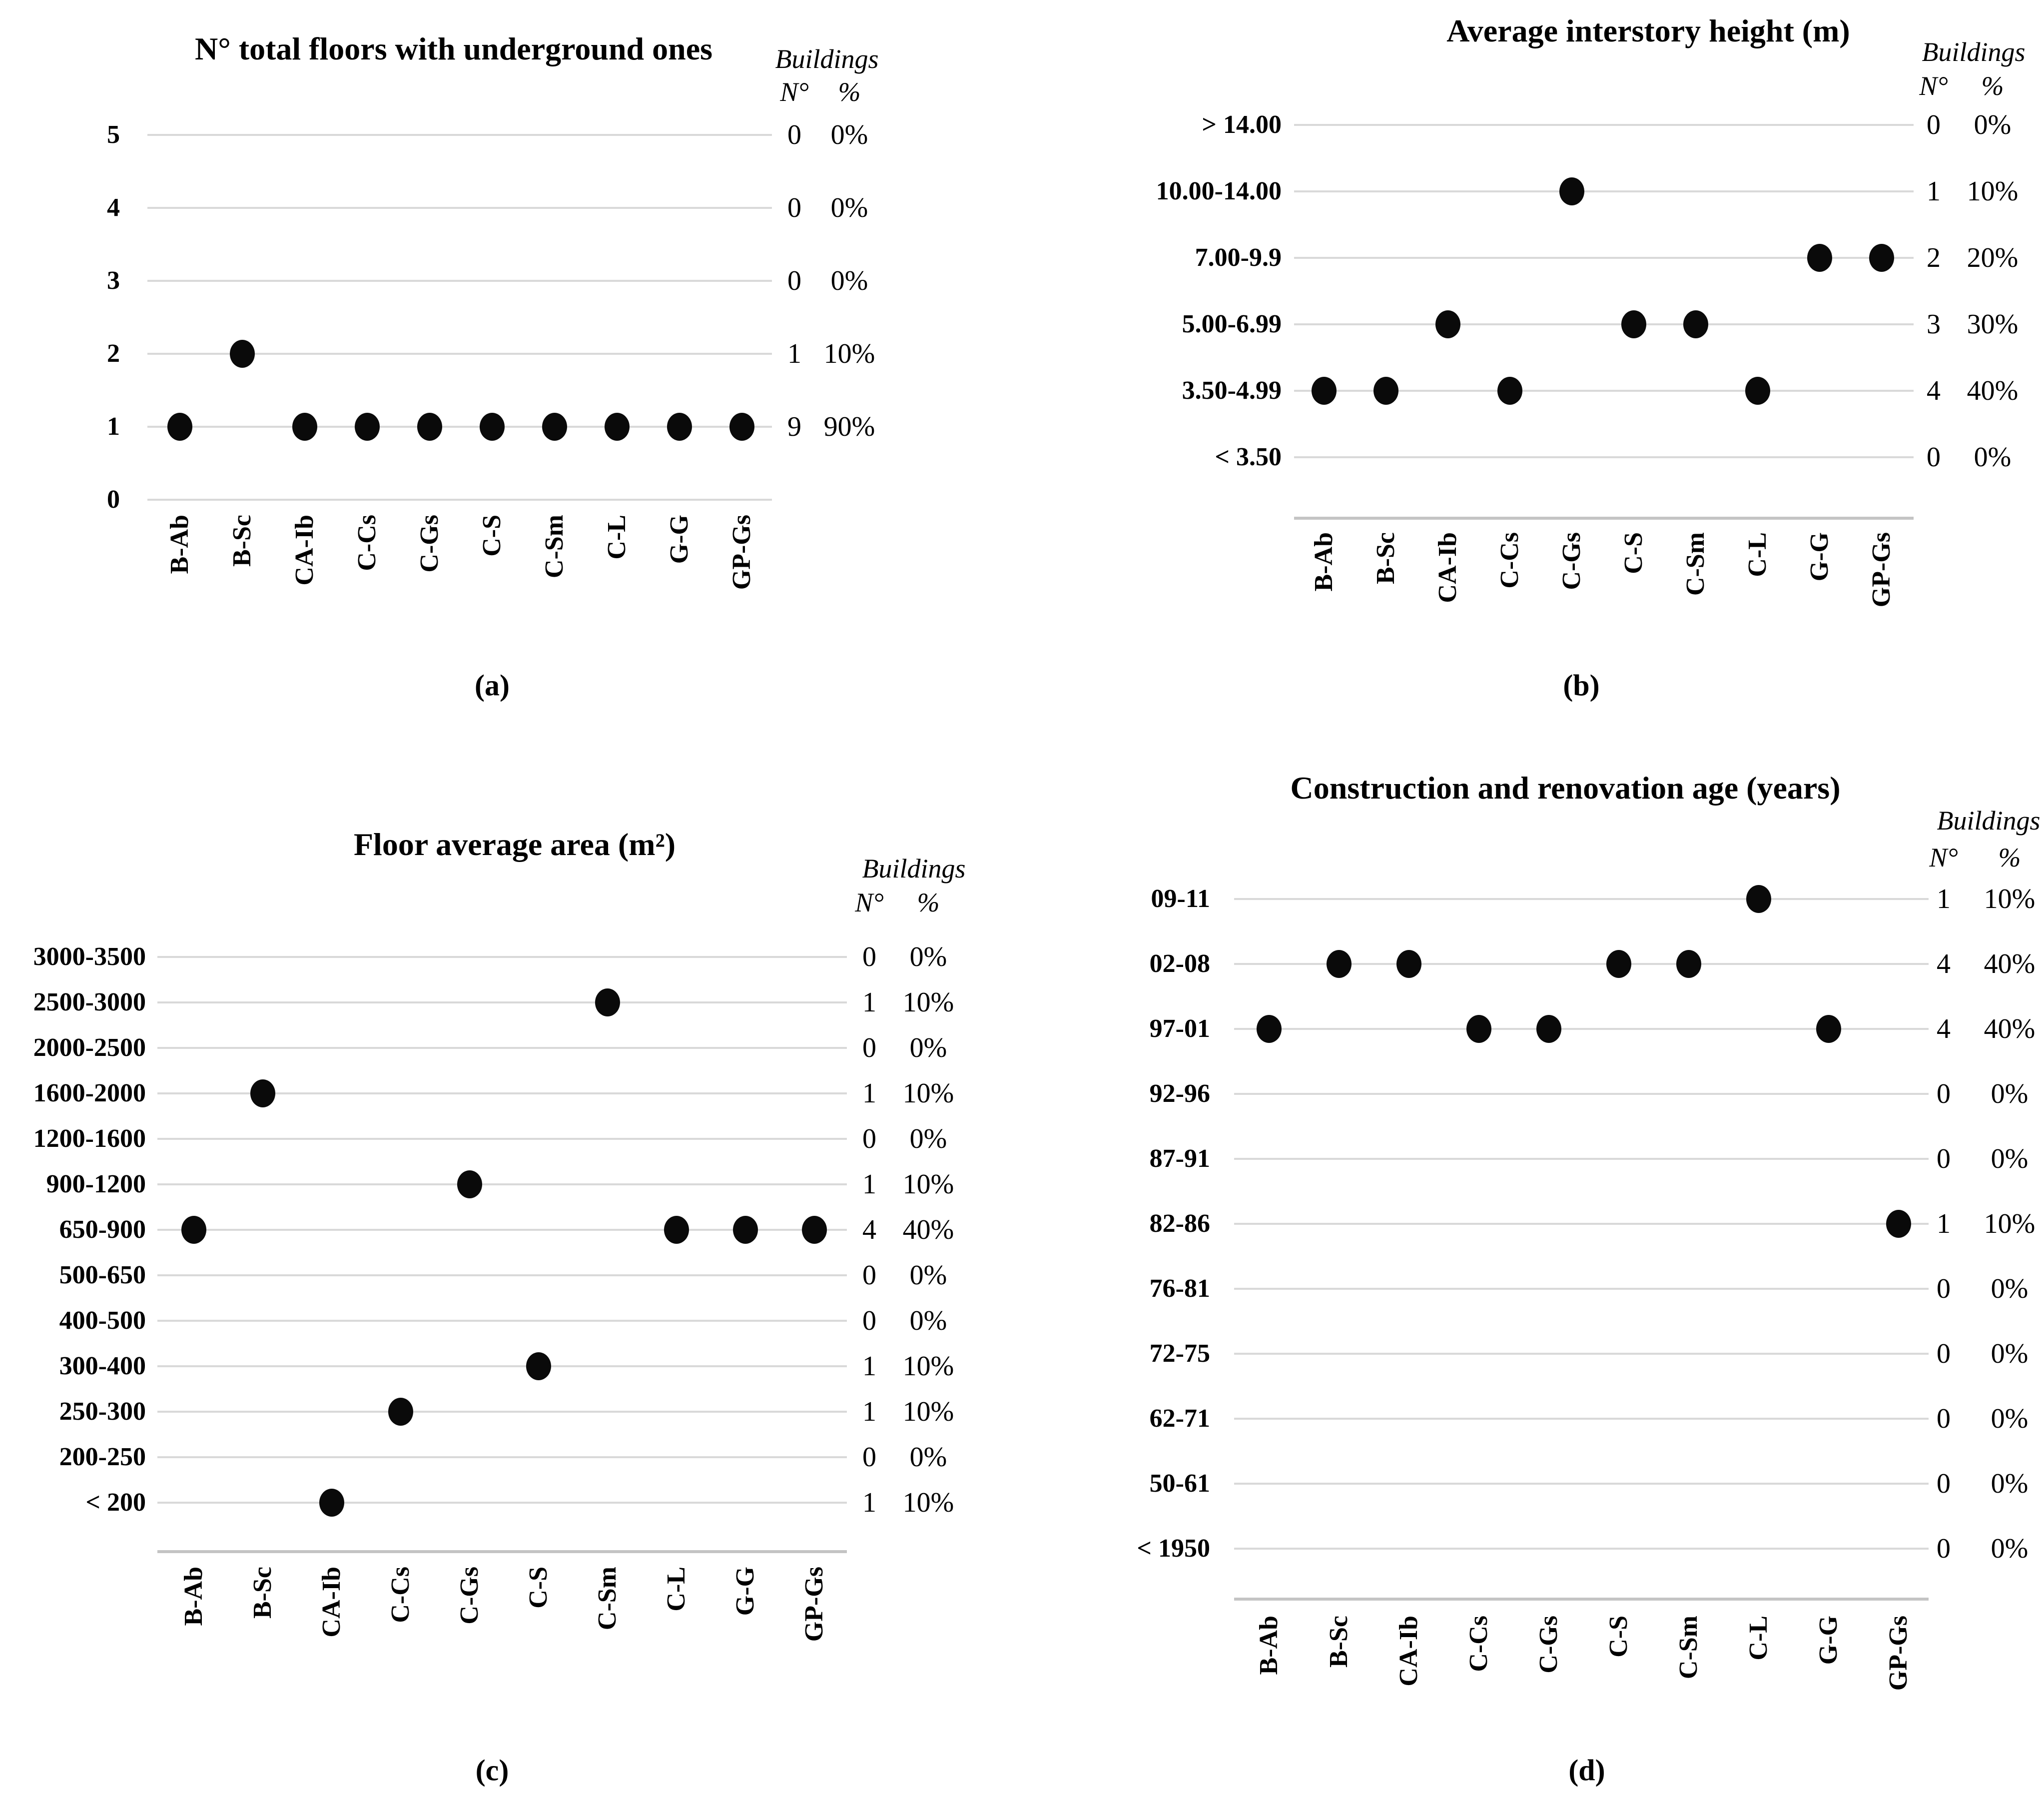  I want to click on buildings-count-value: 3, so click(1934, 324).